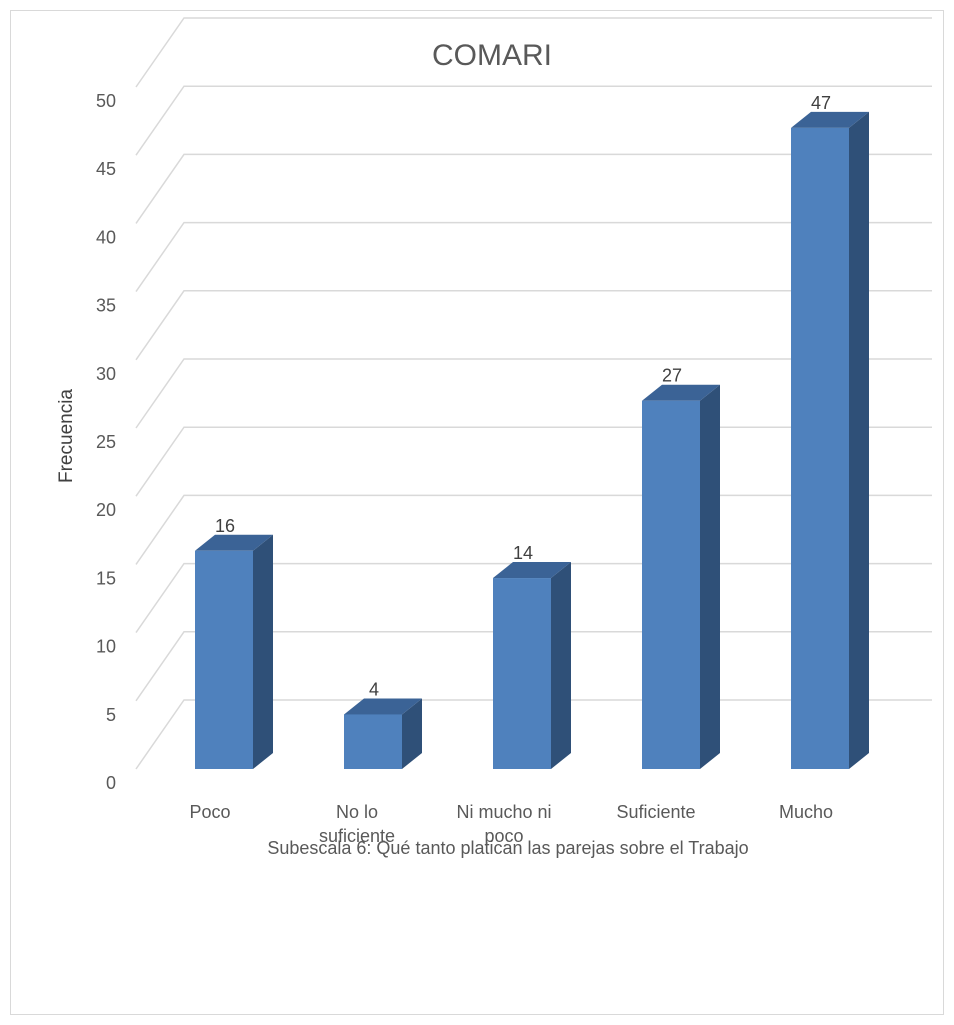 The width and height of the screenshot is (954, 1025). Describe the element at coordinates (357, 824) in the screenshot. I see `x-tick-label: No lo suficiente` at that location.